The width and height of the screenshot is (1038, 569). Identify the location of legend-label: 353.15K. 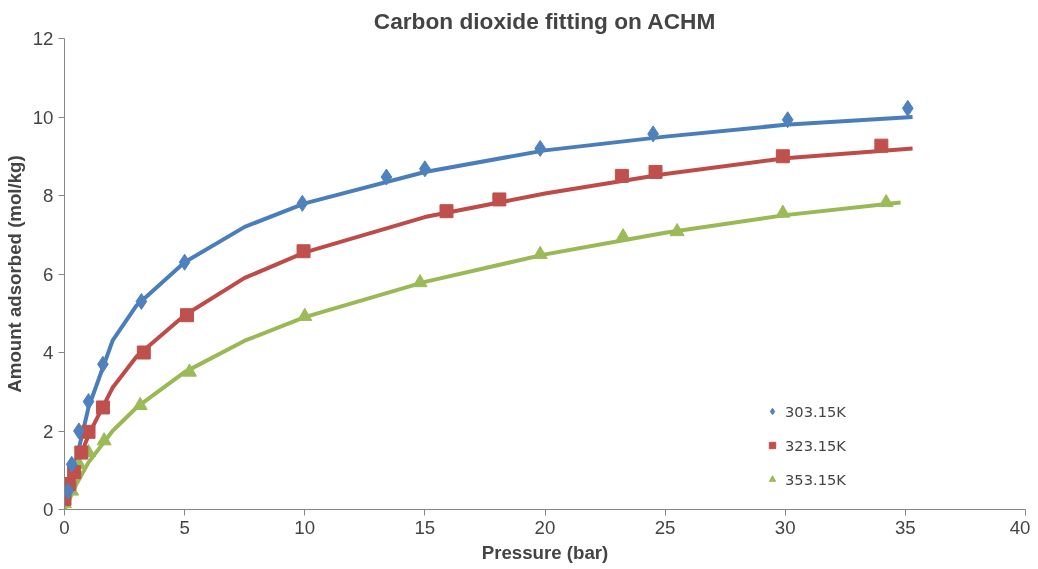
(815, 479).